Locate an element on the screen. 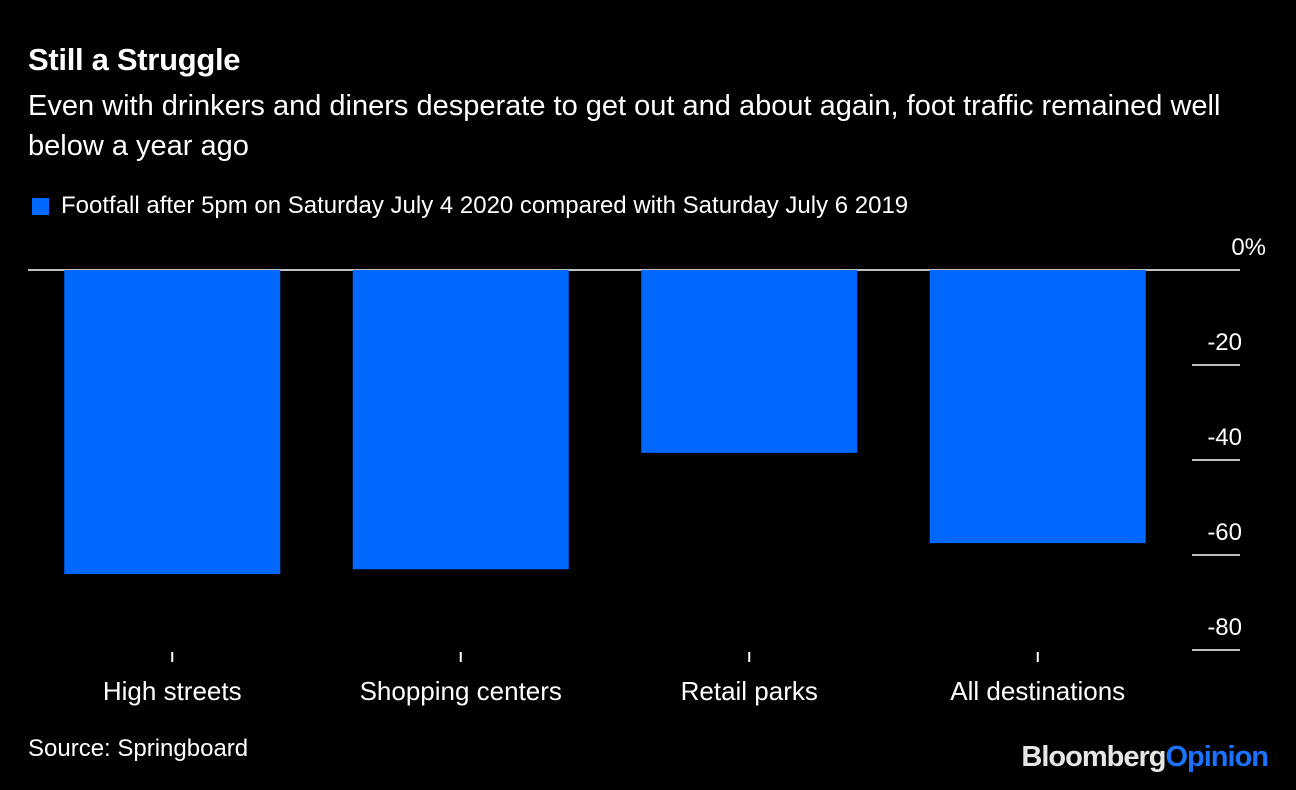 This screenshot has height=790, width=1296. chart-title: Still a Struggle is located at coordinates (134, 59).